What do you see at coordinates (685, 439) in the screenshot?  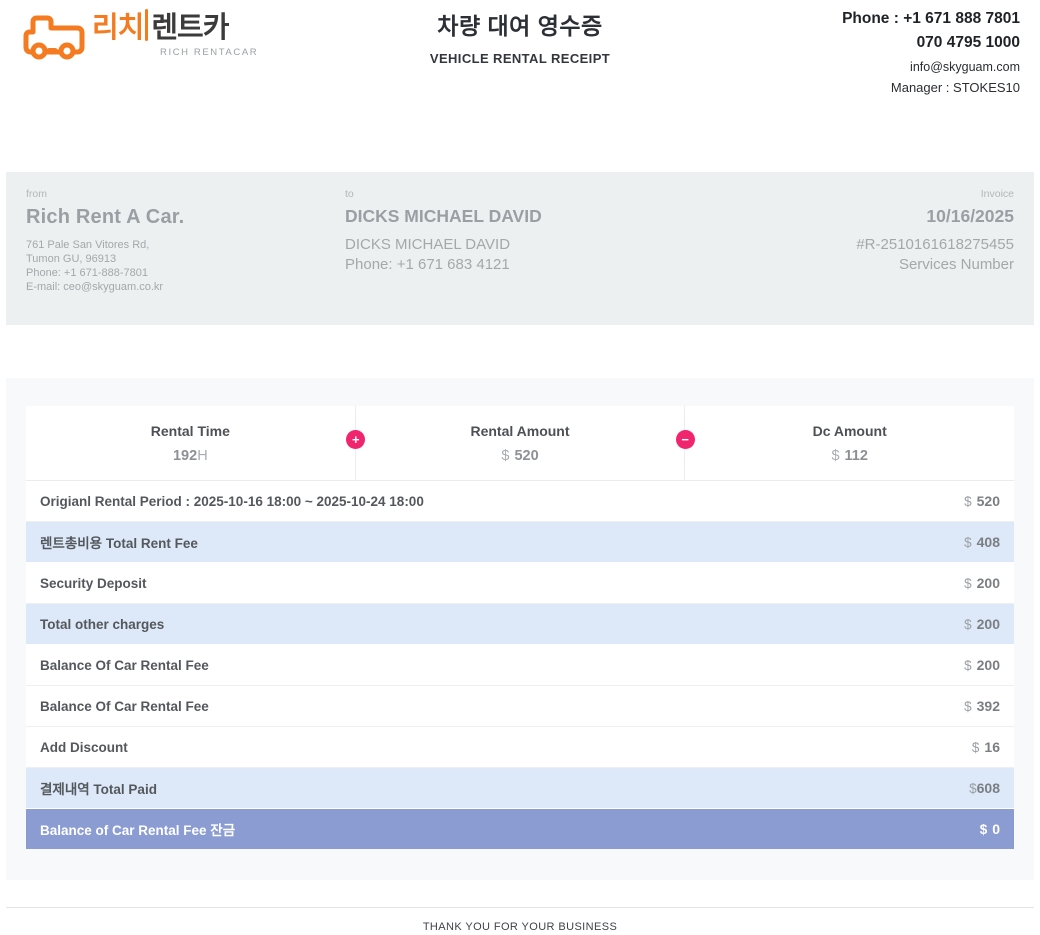 I see `minus-icon: −` at bounding box center [685, 439].